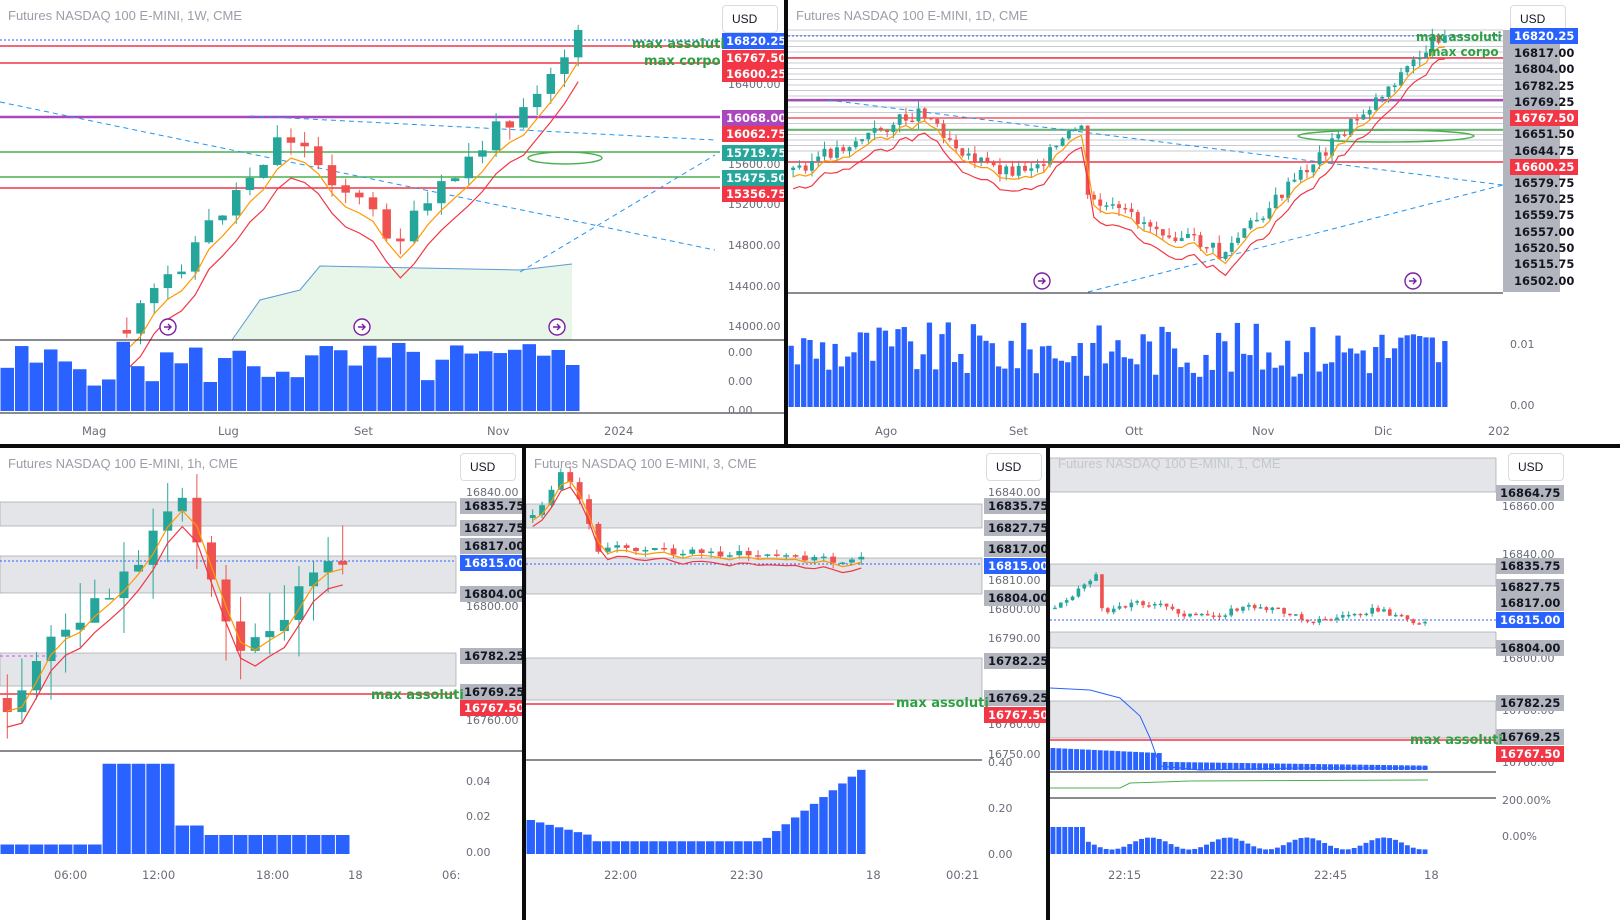 This screenshot has height=920, width=1620. I want to click on zone-band, so click(754, 679).